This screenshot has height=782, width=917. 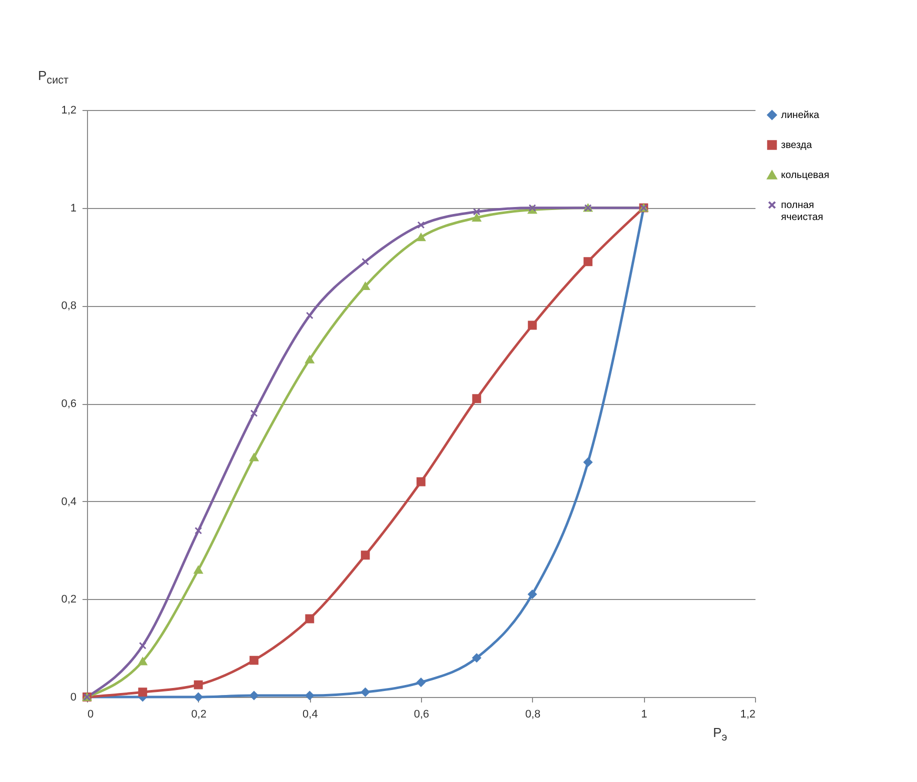 I want to click on x-tick-label: 0,8, so click(x=532, y=714).